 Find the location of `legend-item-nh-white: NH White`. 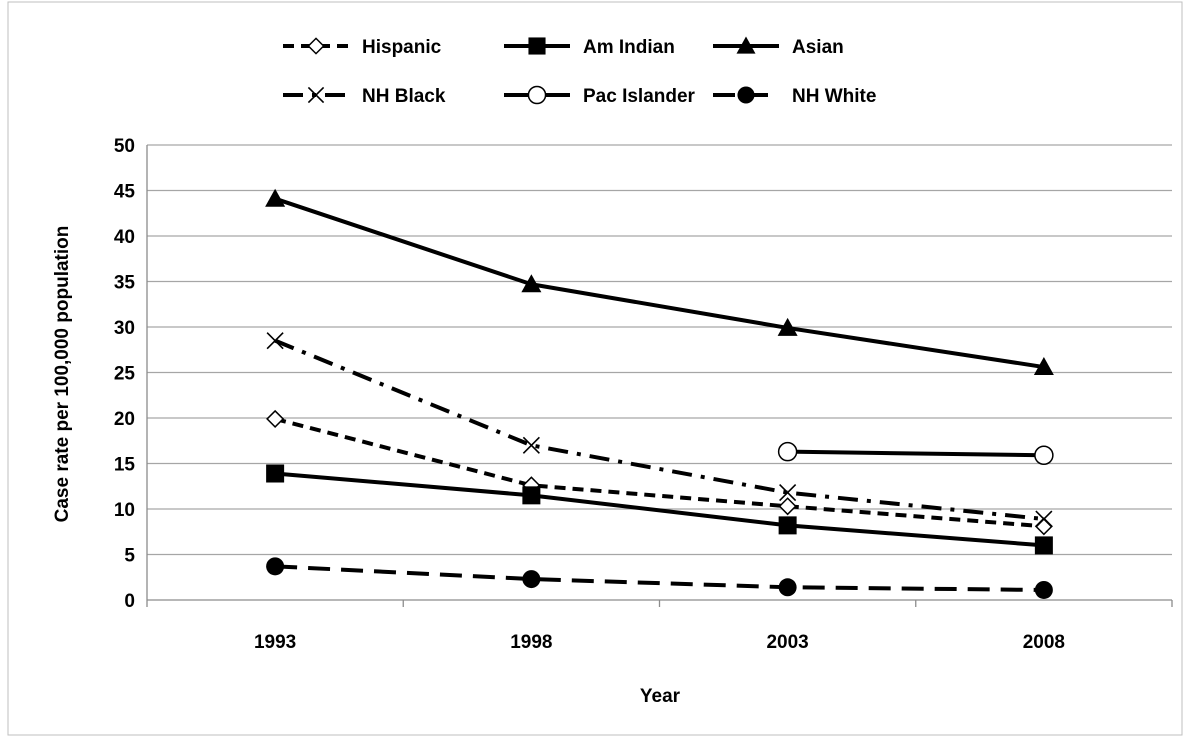

legend-item-nh-white: NH White is located at coordinates (794, 96).